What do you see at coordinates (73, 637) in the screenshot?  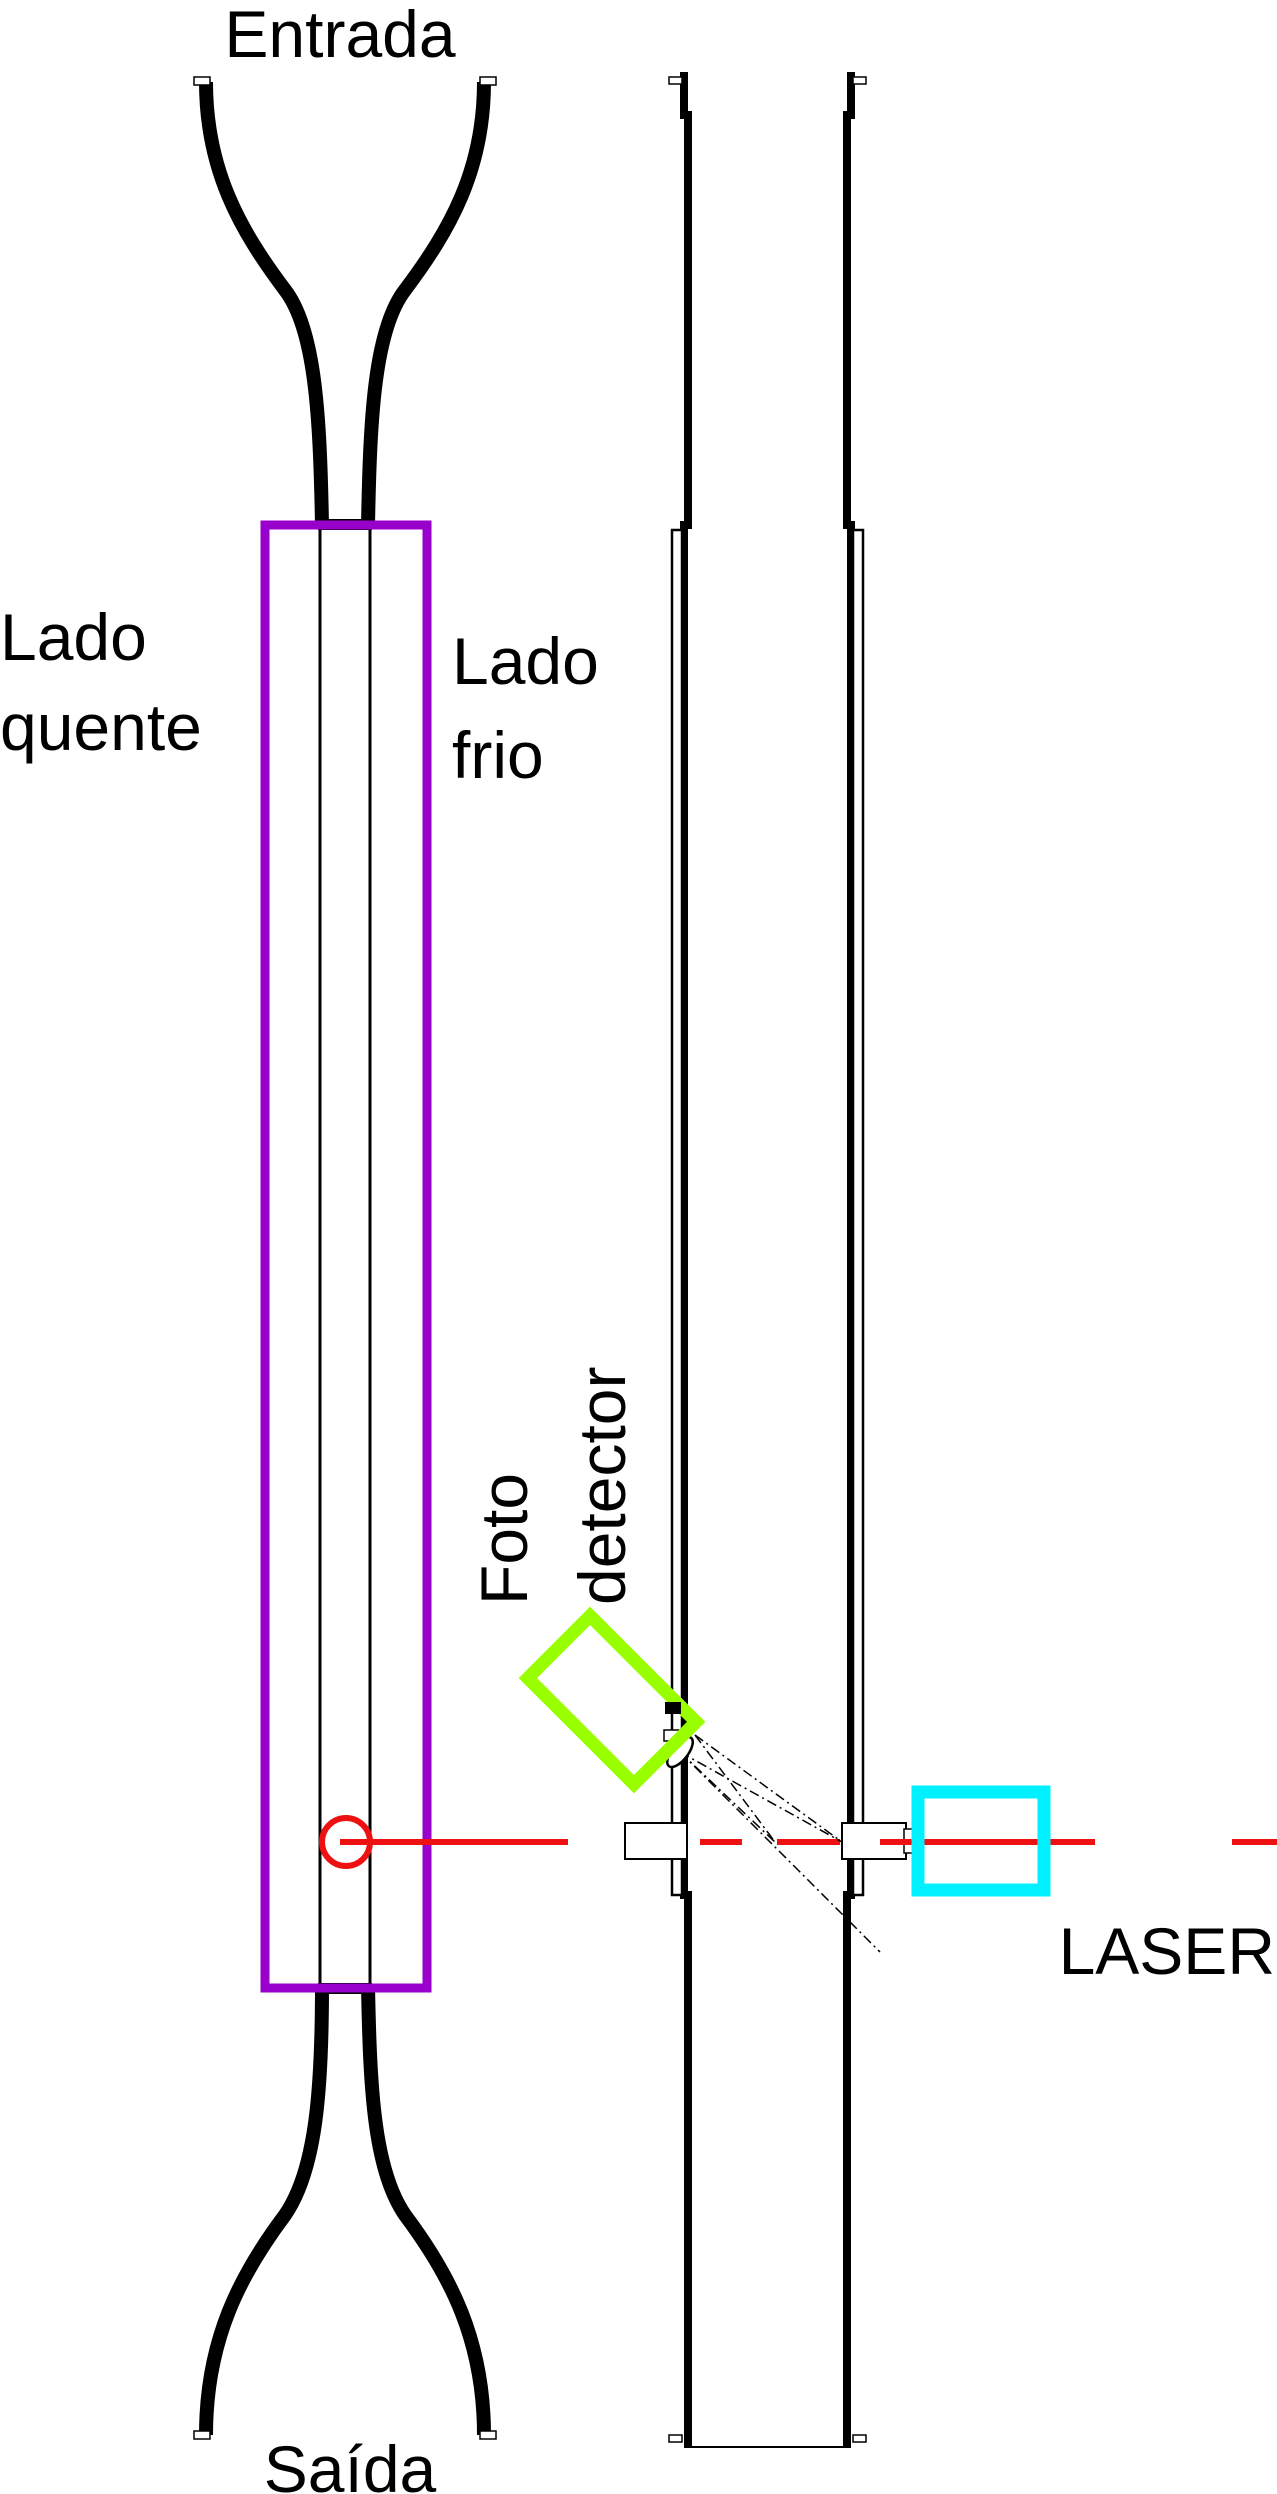 I see `hot-side-label-line1: Lado` at bounding box center [73, 637].